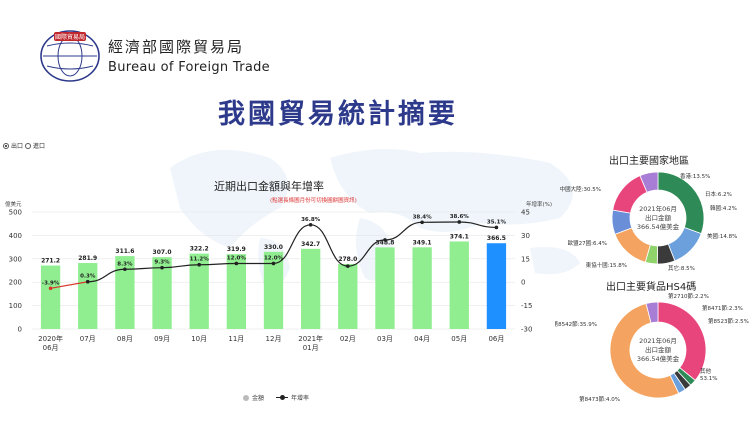 This screenshot has width=750, height=422. Describe the element at coordinates (310, 244) in the screenshot. I see `bar-value-label: 342.7` at that location.